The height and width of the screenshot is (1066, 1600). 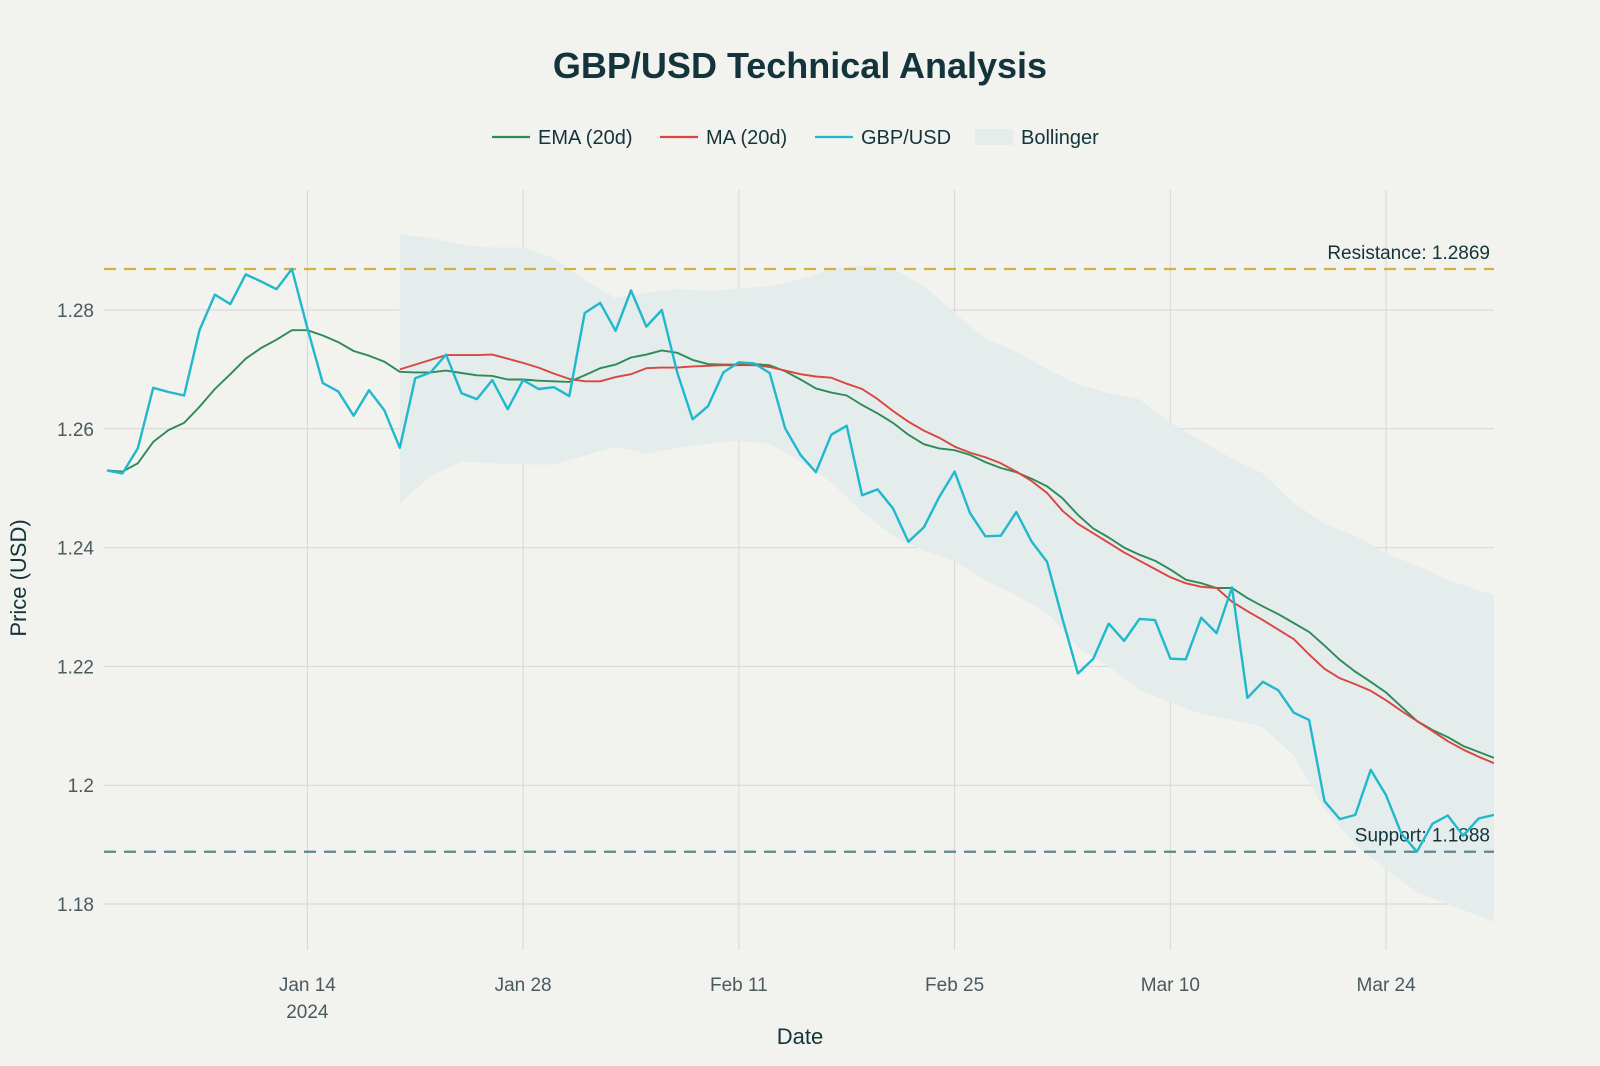 What do you see at coordinates (75, 667) in the screenshot?
I see `y-tick-label: 1.22` at bounding box center [75, 667].